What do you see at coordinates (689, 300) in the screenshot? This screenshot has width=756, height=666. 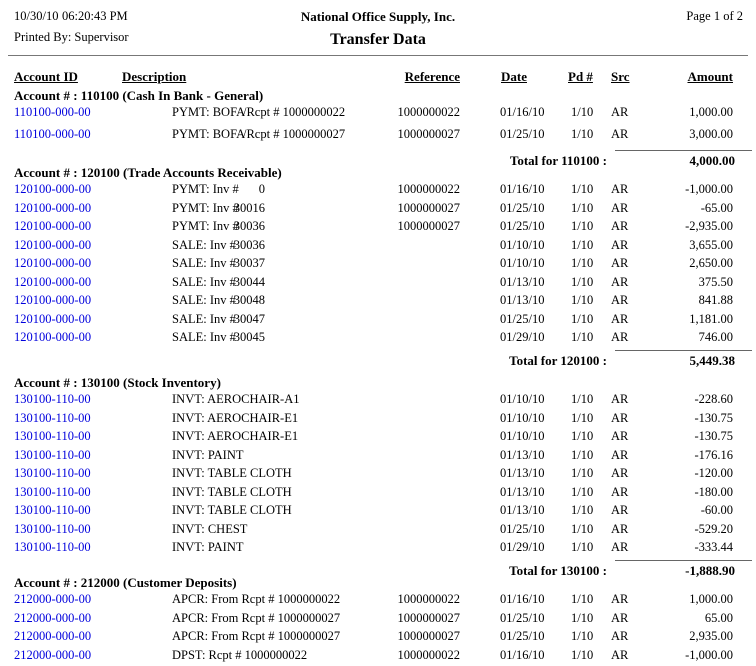 I see `amount-cell: 841.88` at bounding box center [689, 300].